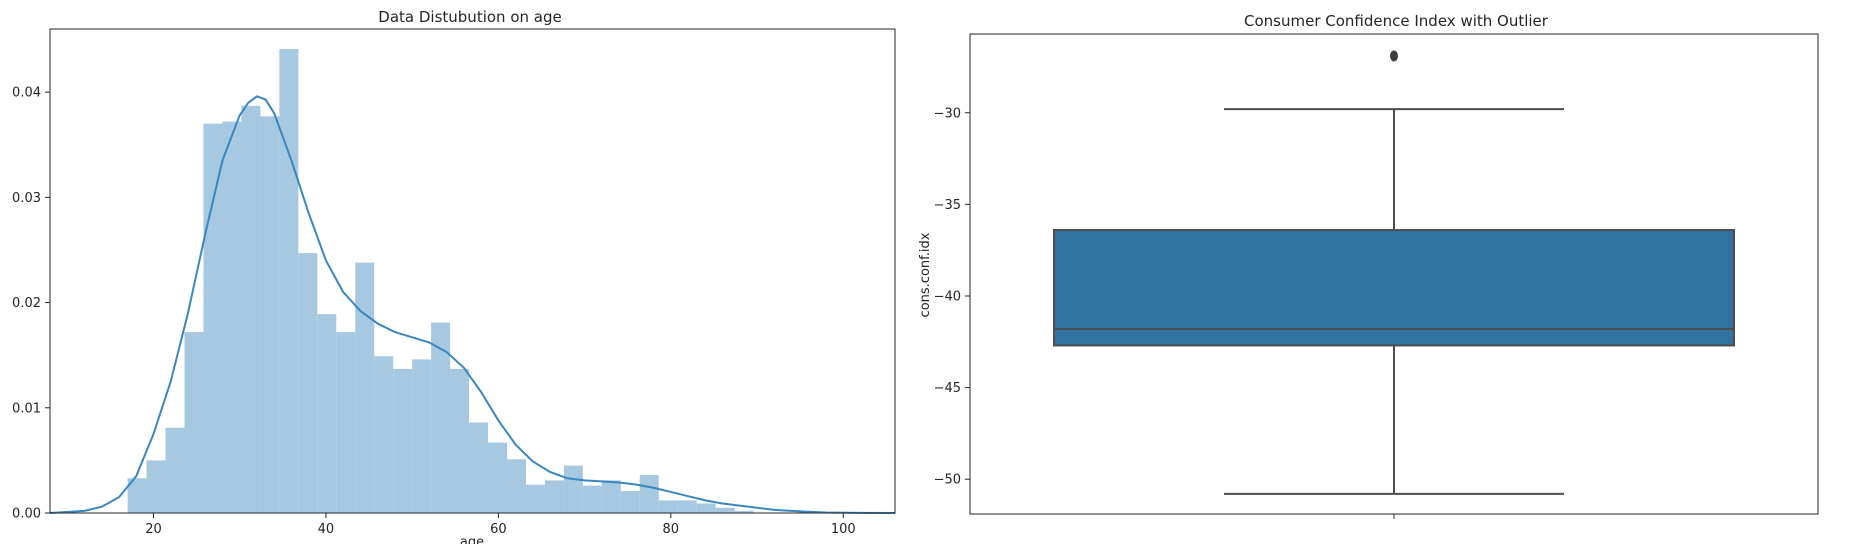  I want to click on y-tick-label: −30, so click(947, 113).